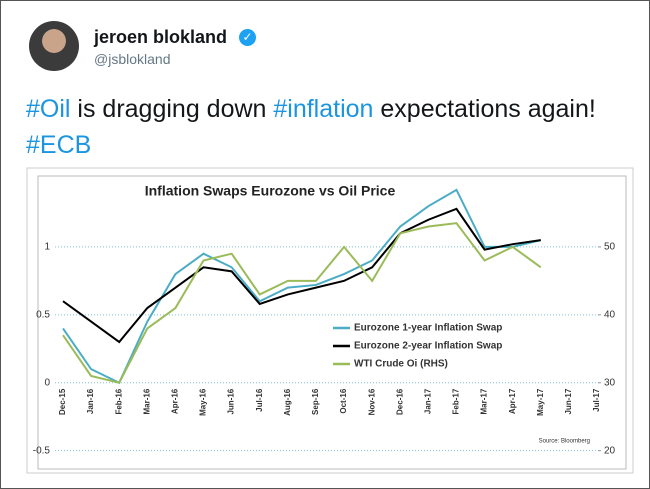 This screenshot has width=650, height=489. I want to click on y-tick-label: 0.5, so click(43, 314).